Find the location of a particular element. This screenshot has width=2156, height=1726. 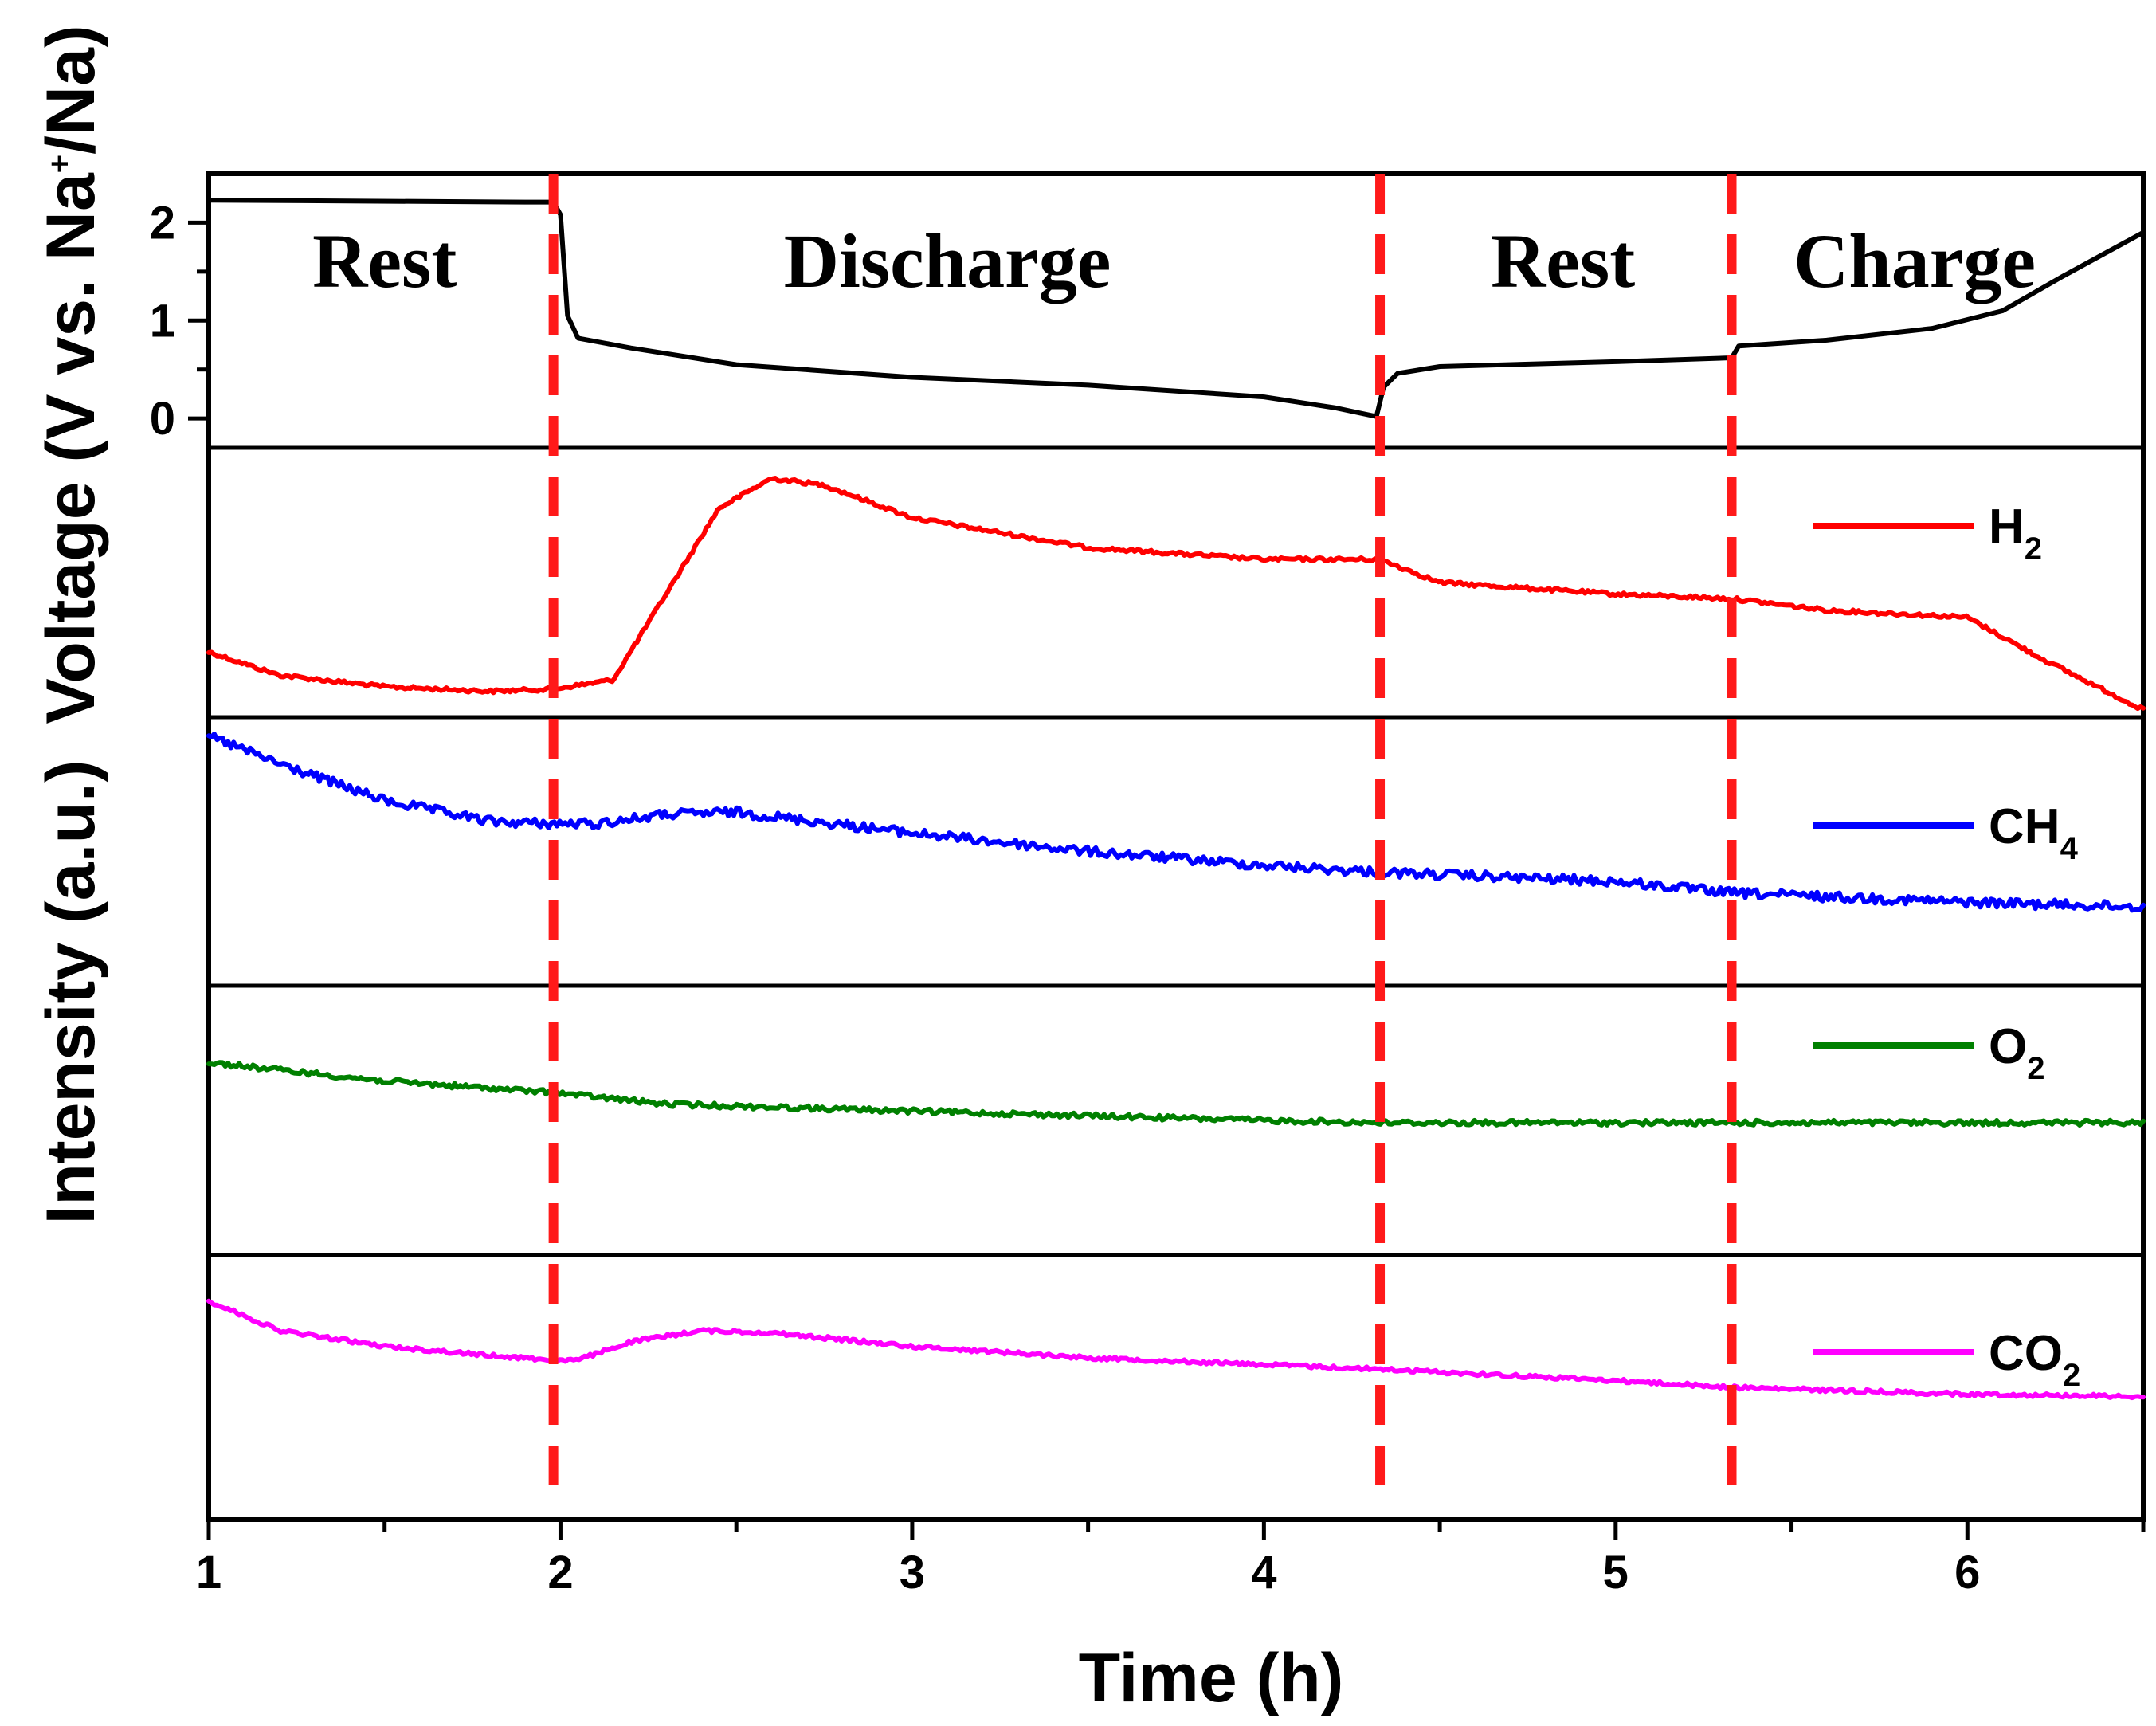

legend-label: CO2 is located at coordinates (2034, 1360).